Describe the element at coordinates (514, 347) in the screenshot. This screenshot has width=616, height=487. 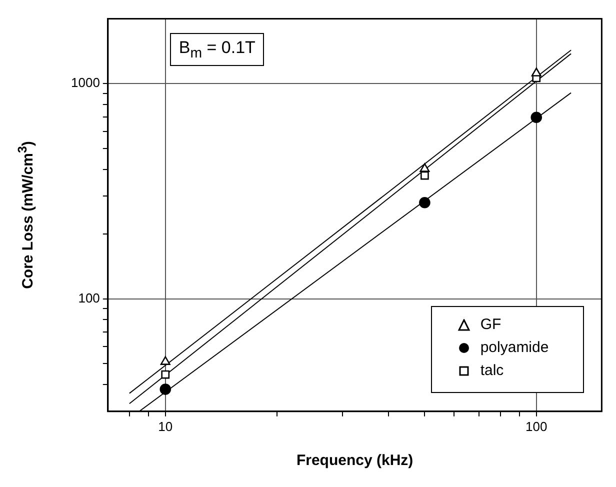
I see `legend-label: polyamide` at that location.